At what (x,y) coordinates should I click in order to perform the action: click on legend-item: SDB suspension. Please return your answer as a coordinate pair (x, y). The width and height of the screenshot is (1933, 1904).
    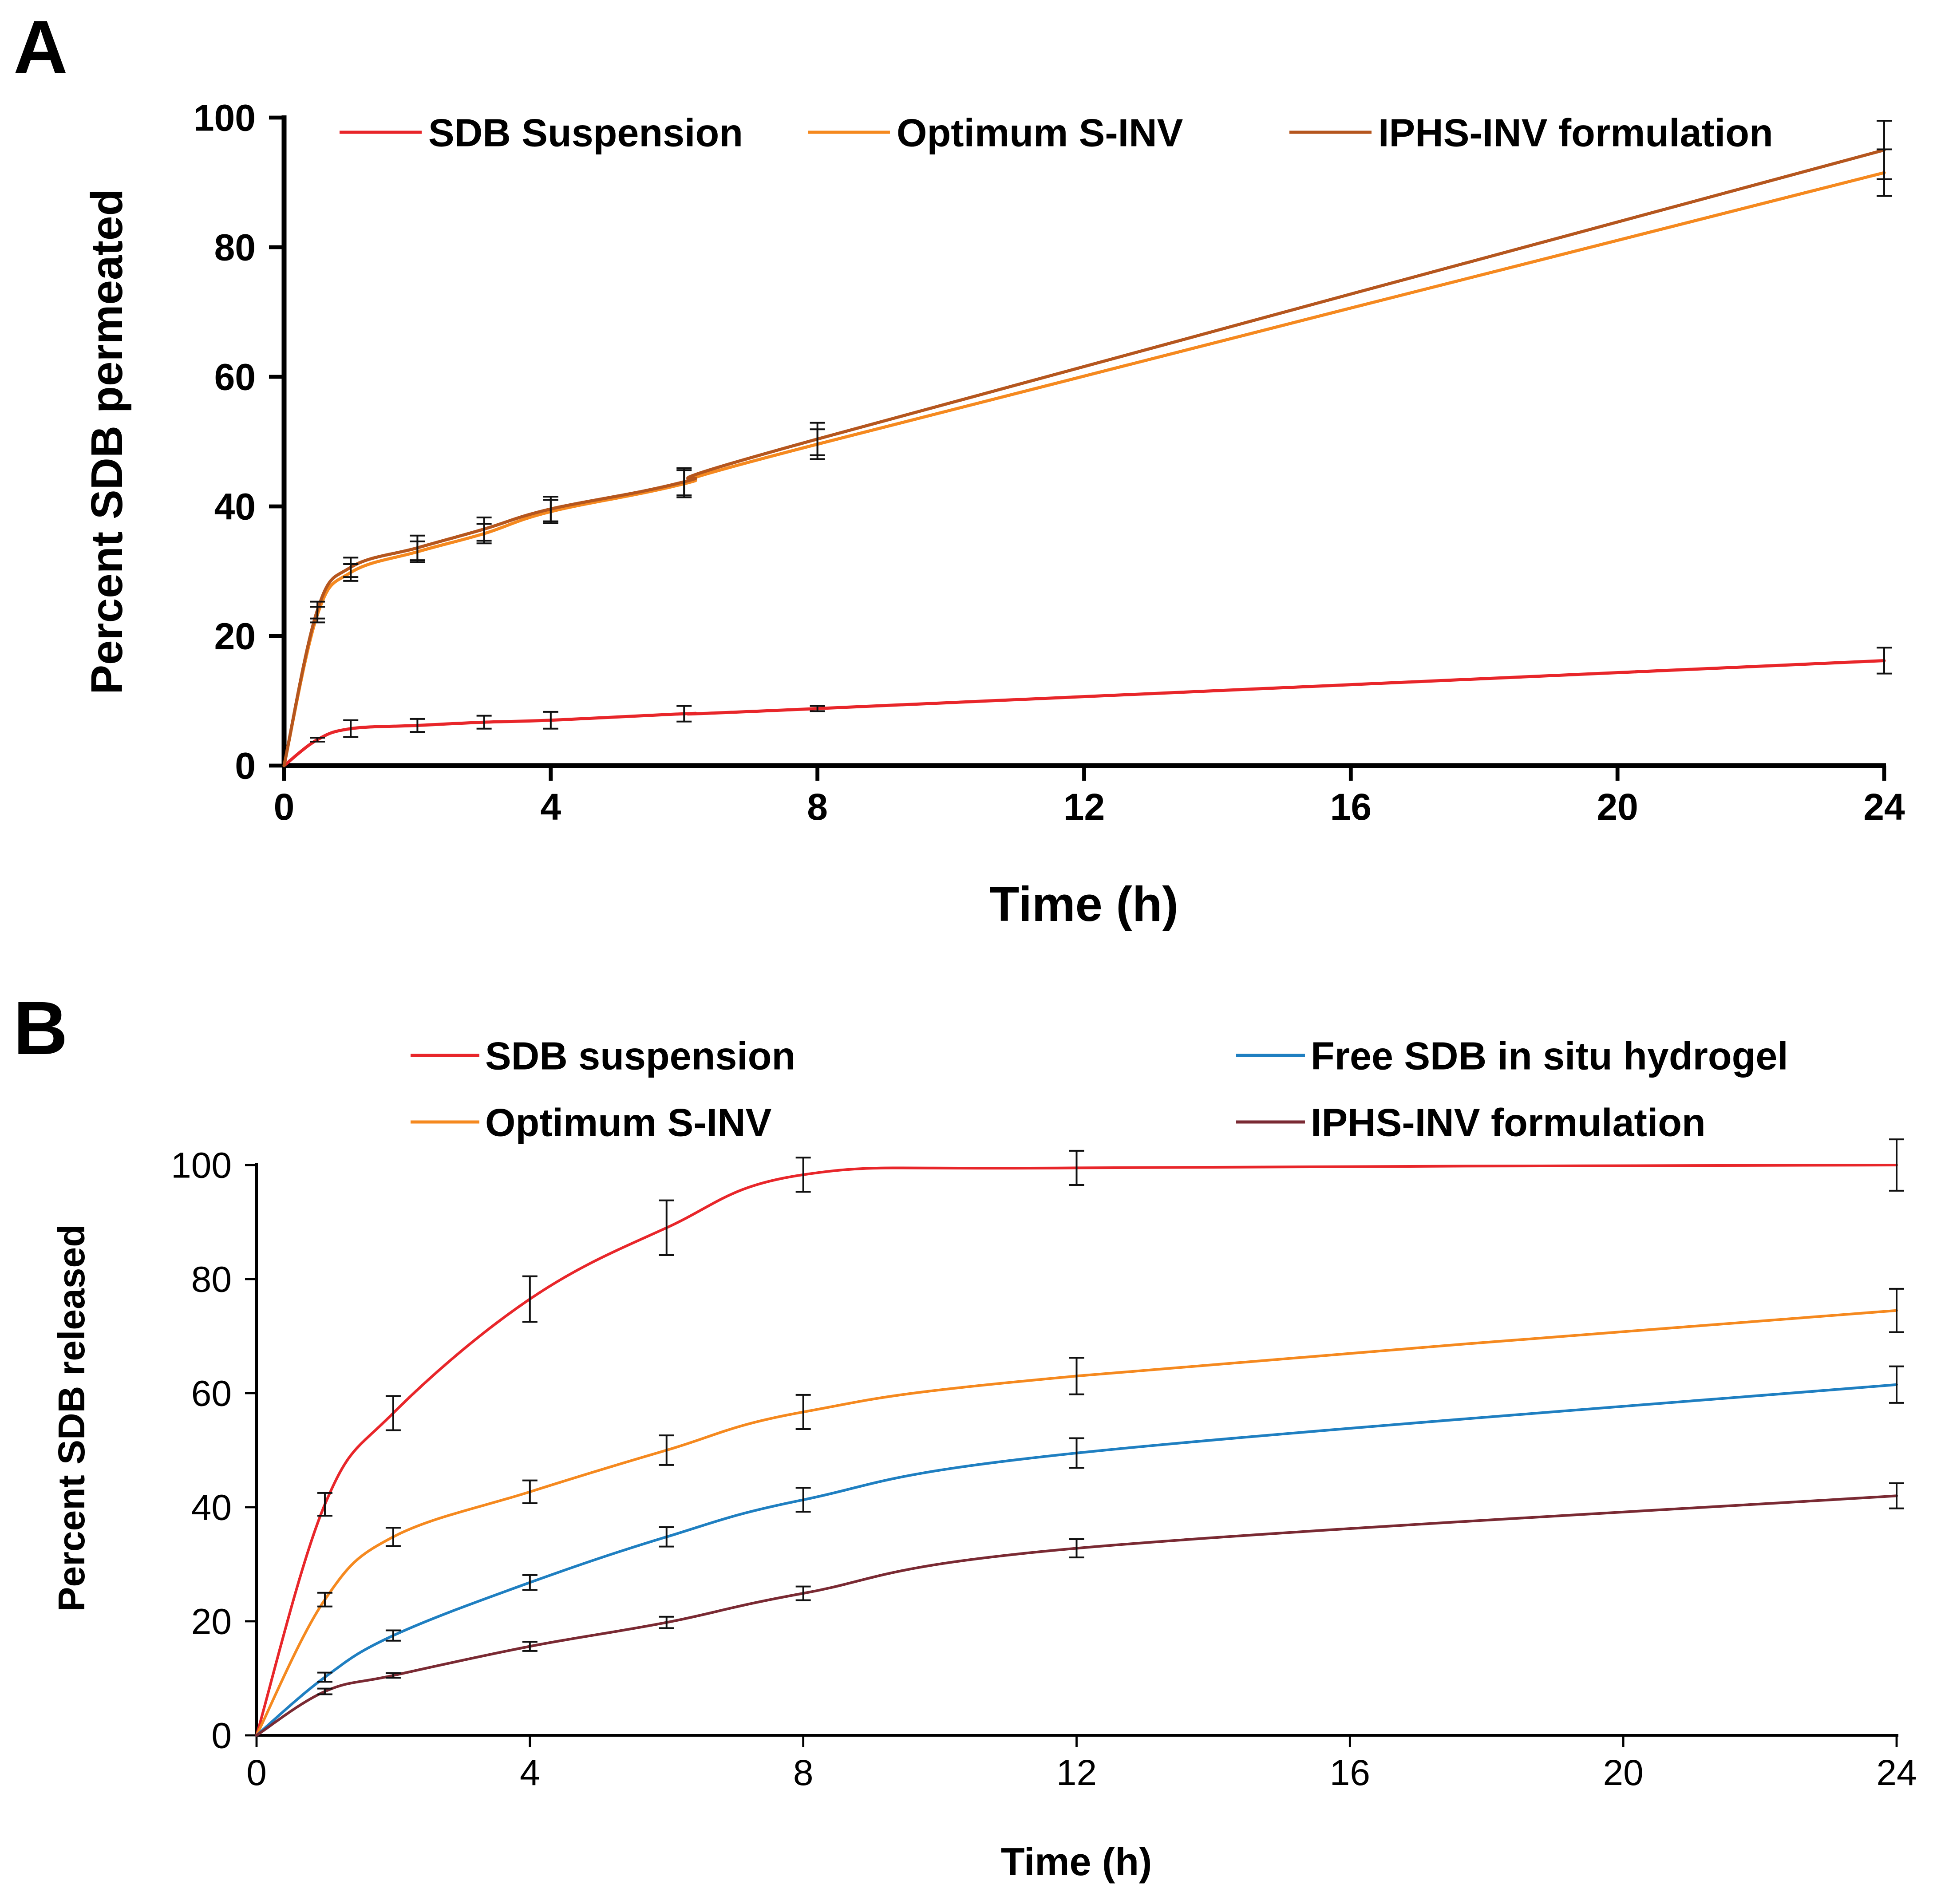
    Looking at the image, I should click on (603, 1056).